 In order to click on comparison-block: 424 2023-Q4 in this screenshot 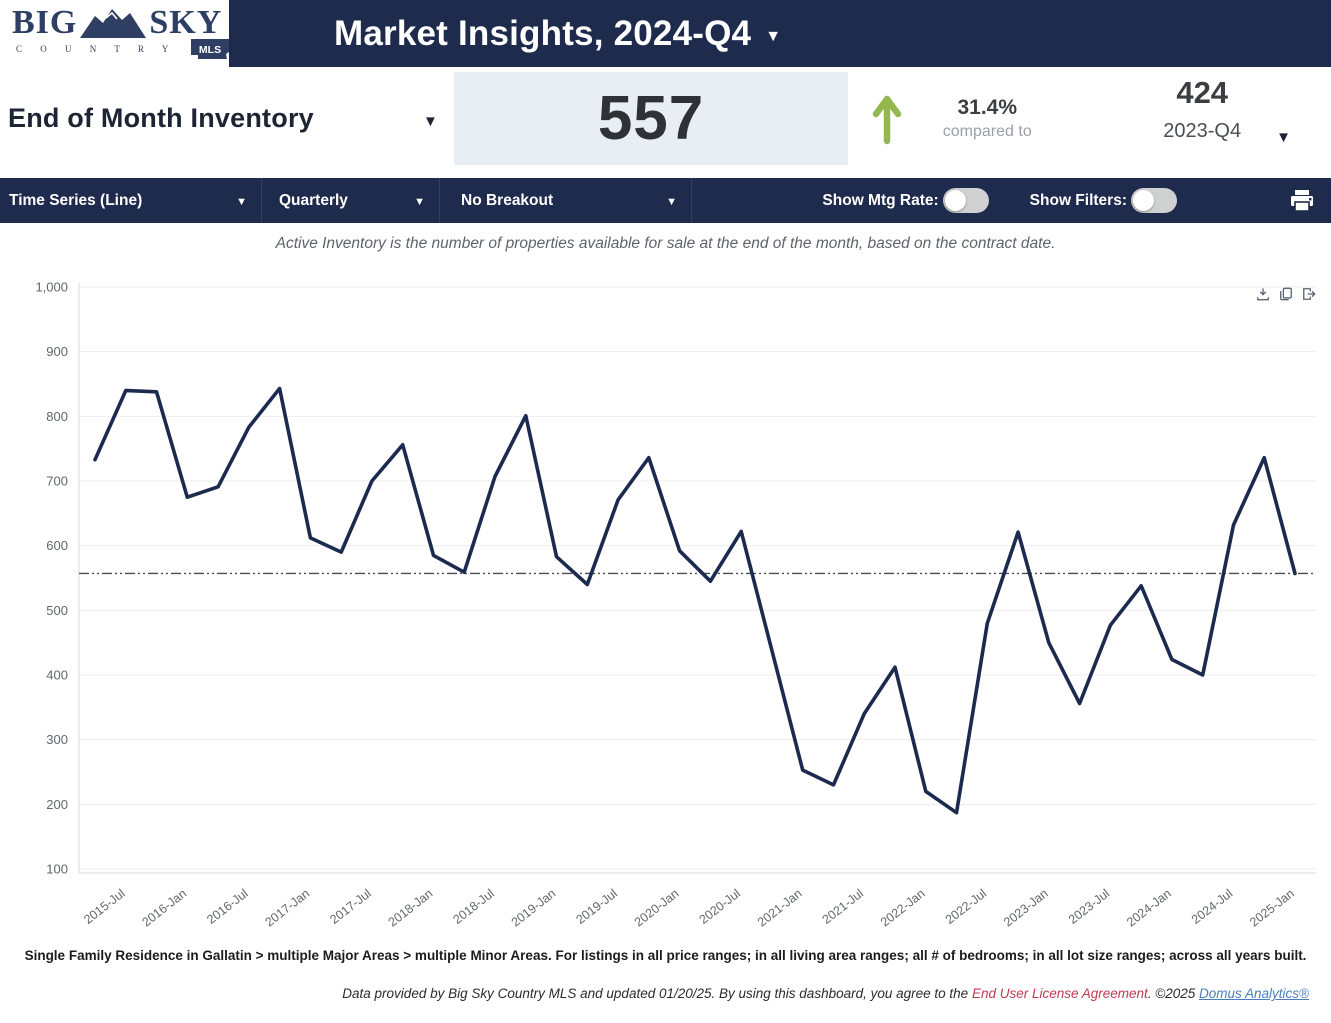, I will do `click(1202, 105)`.